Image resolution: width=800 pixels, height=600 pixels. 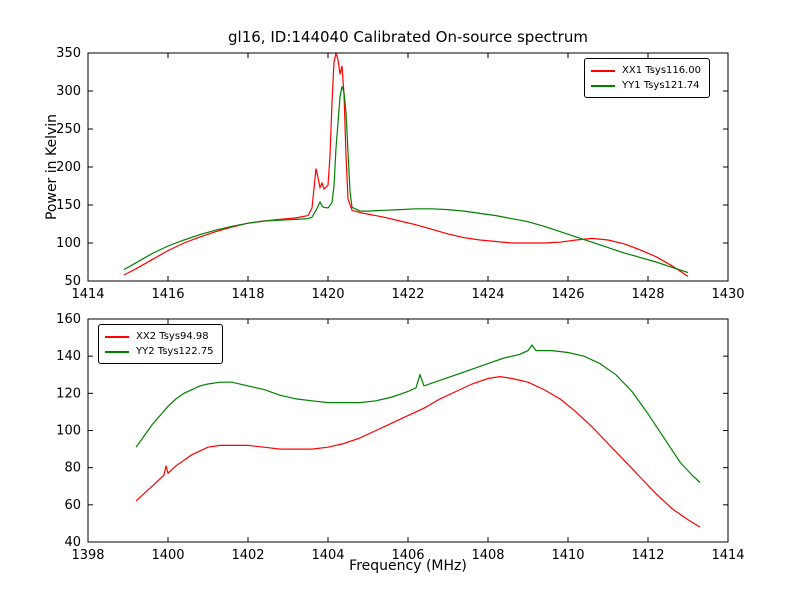 I want to click on x-tick-label: 1430, so click(x=727, y=294).